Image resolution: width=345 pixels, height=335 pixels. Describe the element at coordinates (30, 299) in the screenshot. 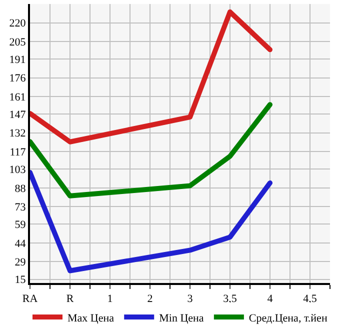

I see `x-tick-label: RA` at that location.